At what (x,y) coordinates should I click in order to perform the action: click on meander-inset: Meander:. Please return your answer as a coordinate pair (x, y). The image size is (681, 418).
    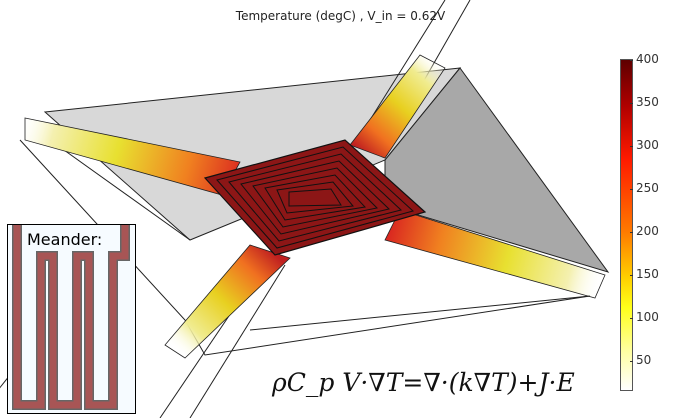
    Looking at the image, I should click on (71, 319).